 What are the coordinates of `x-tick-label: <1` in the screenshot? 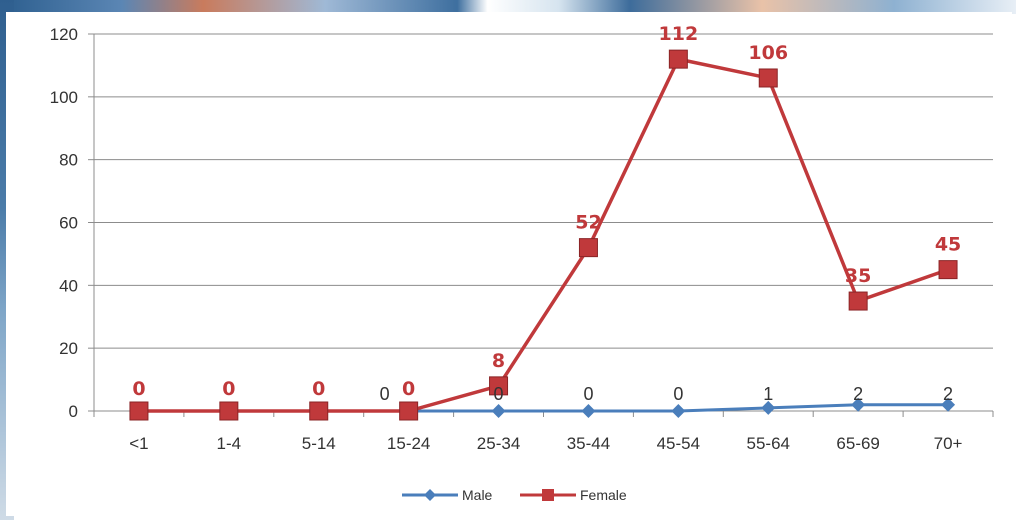 It's located at (138, 443).